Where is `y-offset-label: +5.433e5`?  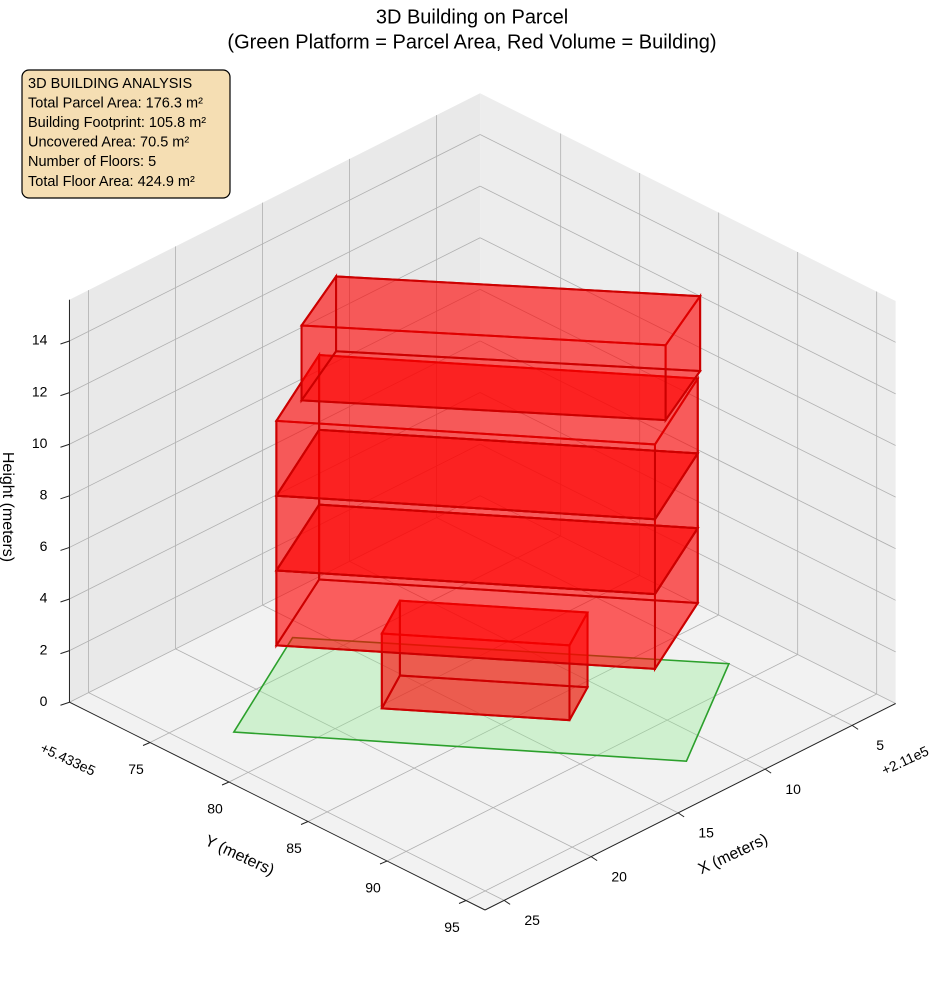
y-offset-label: +5.433e5 is located at coordinates (68, 758).